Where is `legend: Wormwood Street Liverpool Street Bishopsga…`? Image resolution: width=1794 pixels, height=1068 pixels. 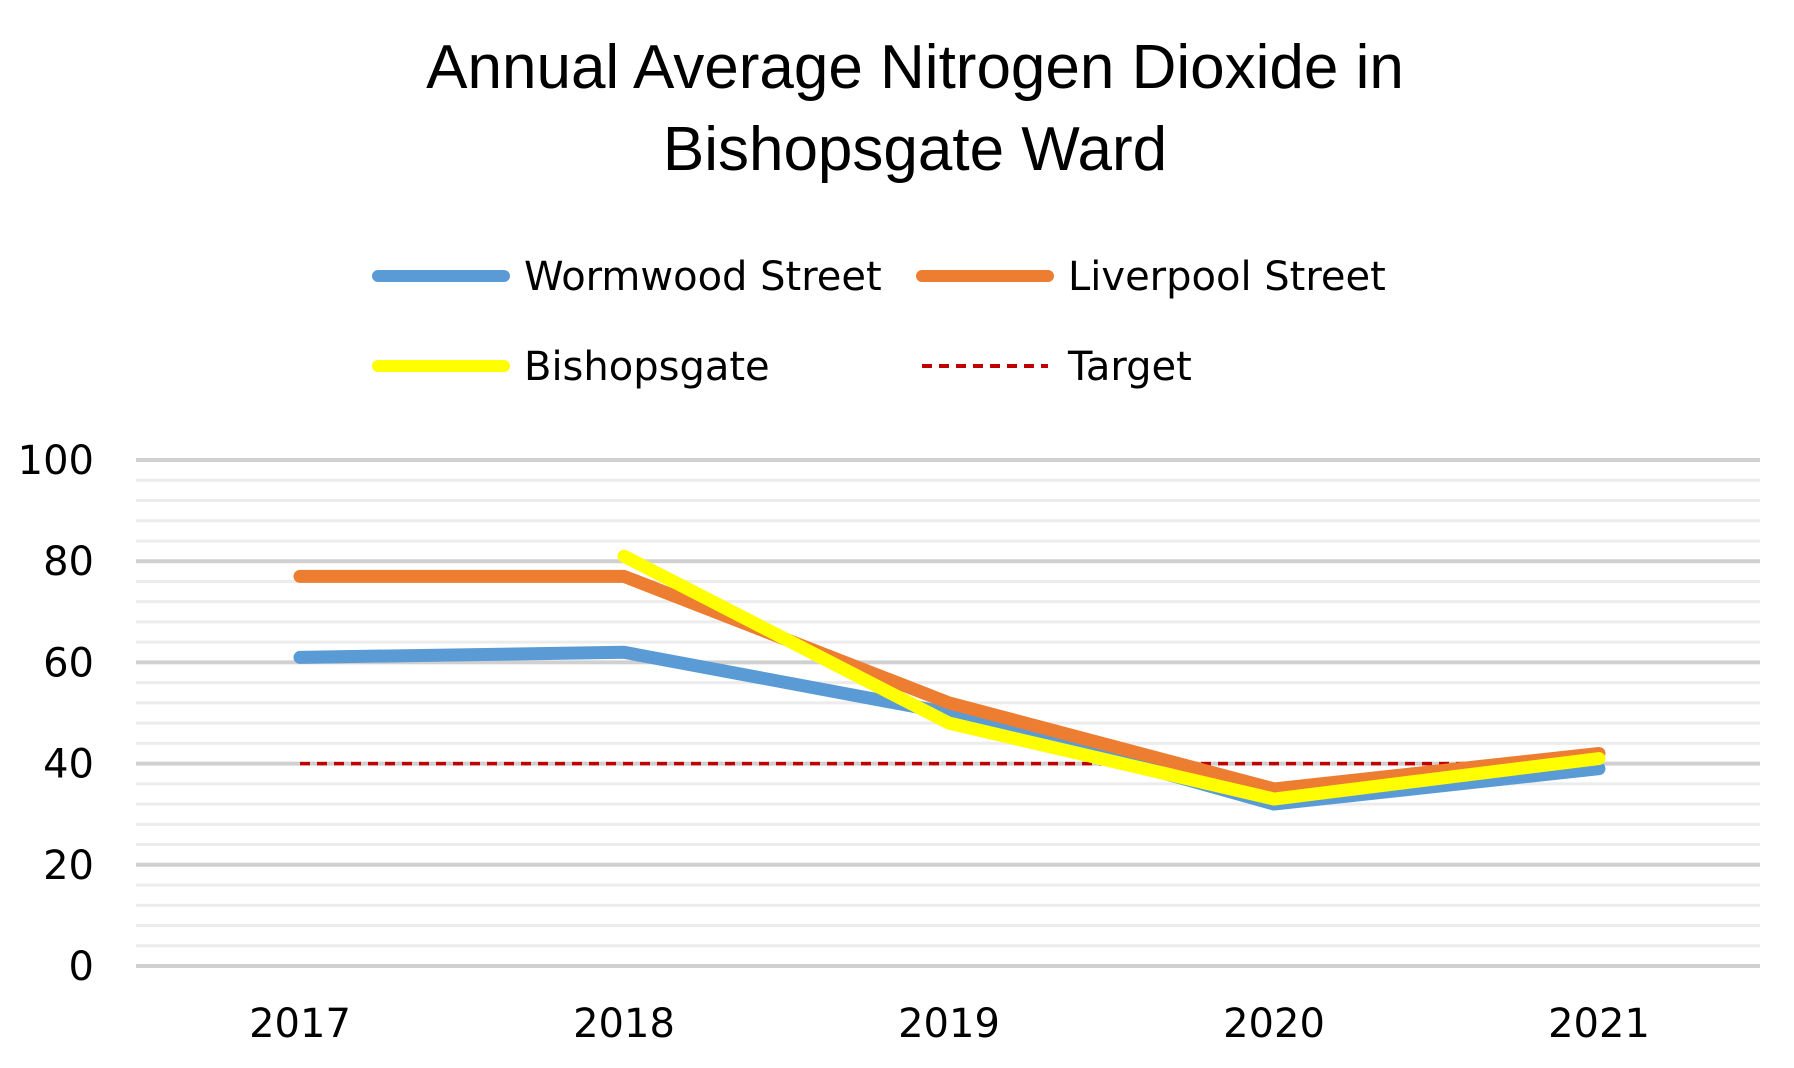 legend: Wormwood Street Liverpool Street Bishopsga… is located at coordinates (879, 322).